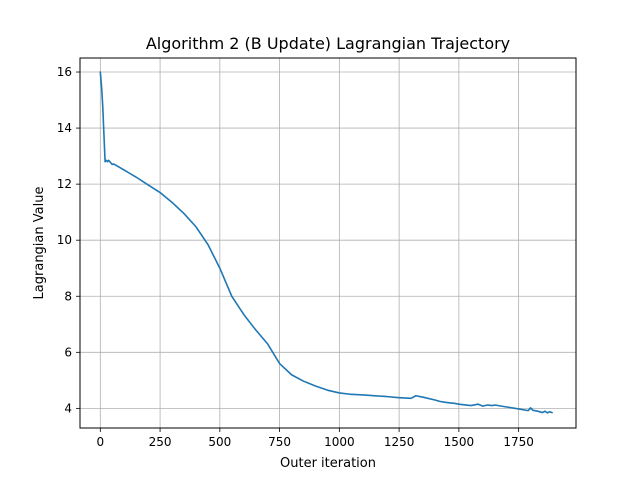 This screenshot has height=480, width=640. Describe the element at coordinates (64, 240) in the screenshot. I see `y-tick-label: 10` at that location.